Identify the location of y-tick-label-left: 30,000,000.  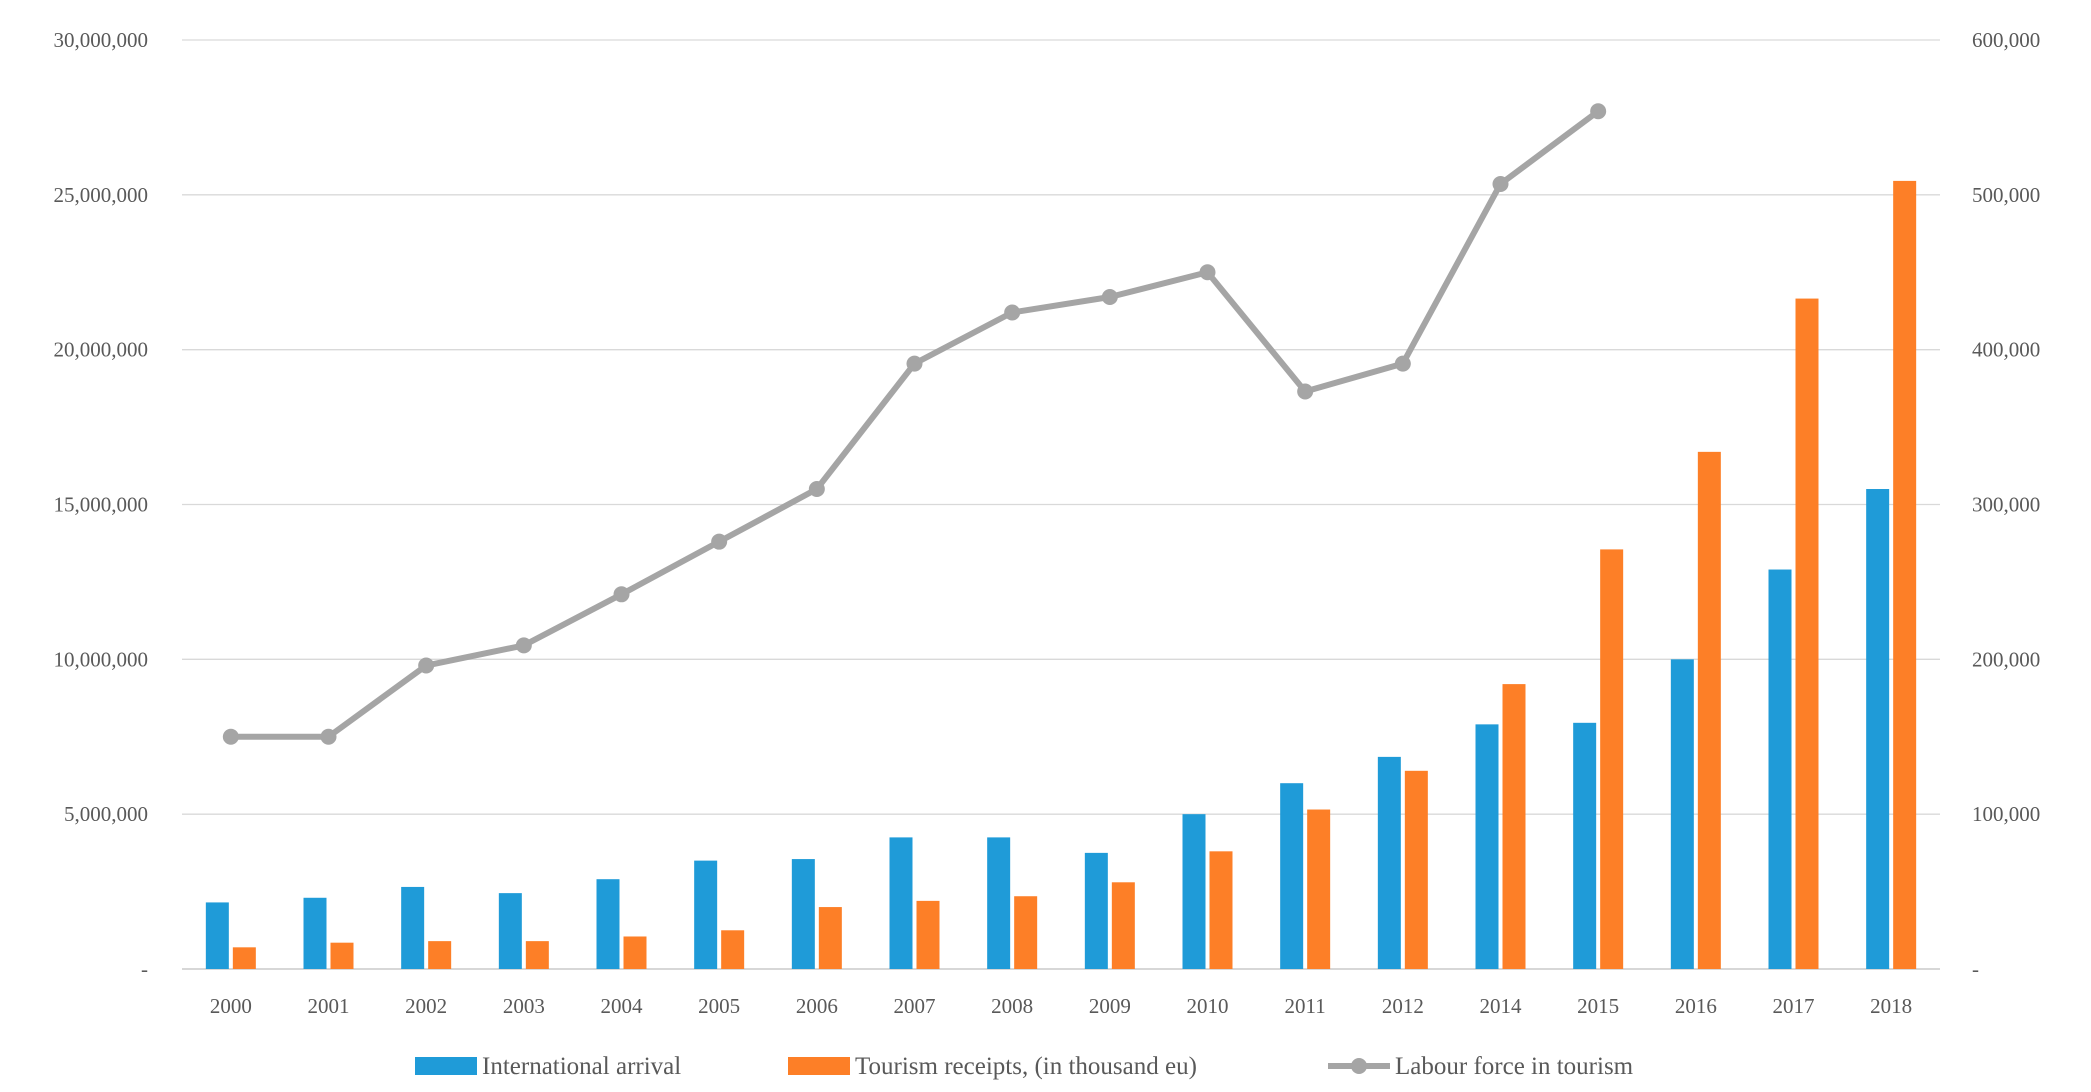
(101, 40).